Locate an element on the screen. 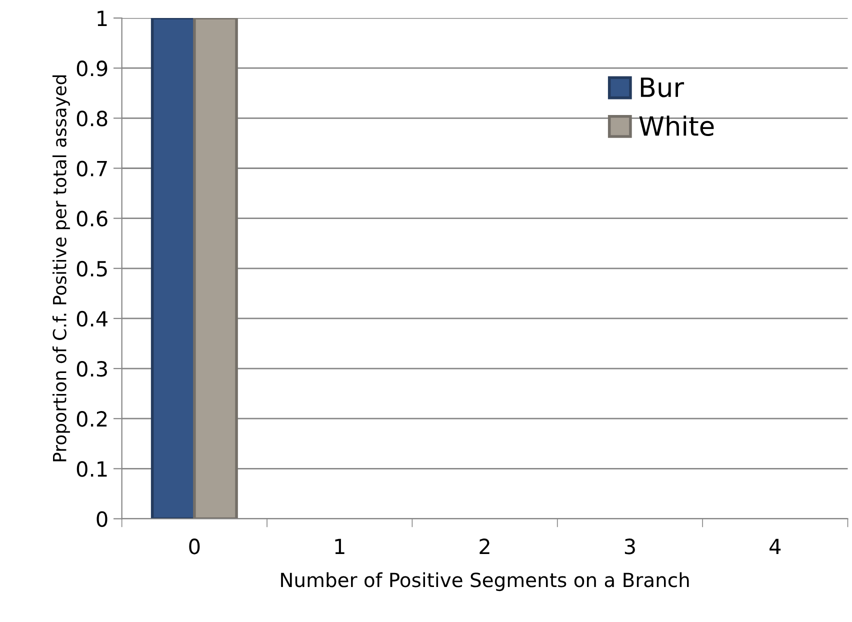 This screenshot has height=622, width=852. y-tick-label: 0.6 is located at coordinates (92, 218).